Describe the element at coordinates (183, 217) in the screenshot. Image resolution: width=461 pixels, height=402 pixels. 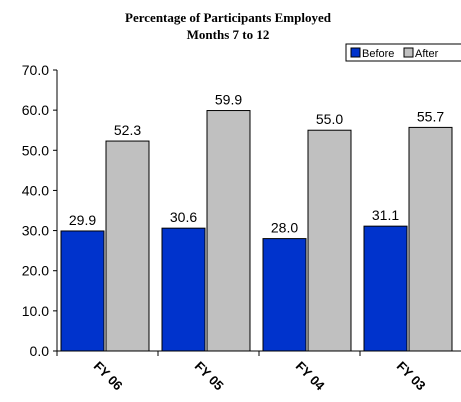
I see `value-label: 30.6` at that location.